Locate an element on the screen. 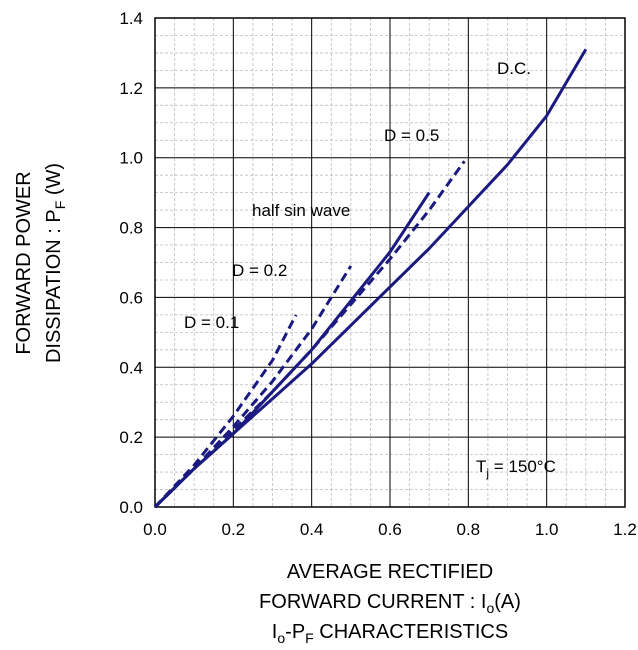 The image size is (638, 650). series-label-half-sin: half sin wave is located at coordinates (301, 210).